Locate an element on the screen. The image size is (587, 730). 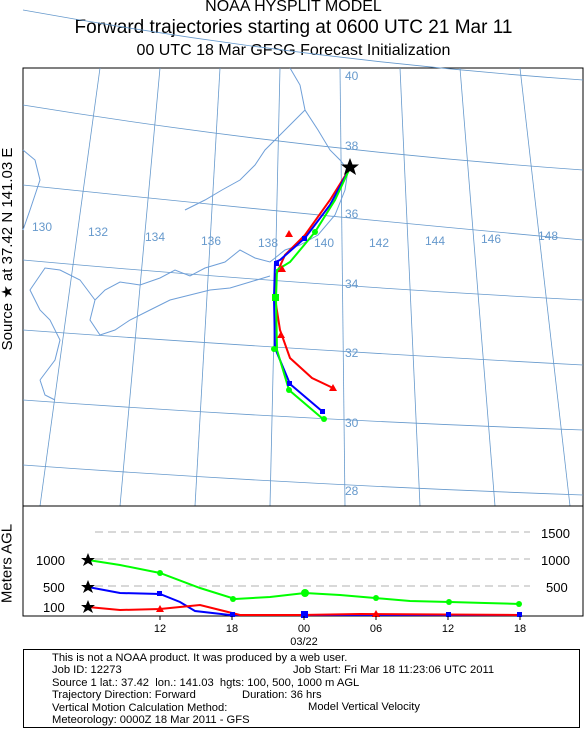
height-right-labels: 1500 1000 500 is located at coordinates (555, 560).